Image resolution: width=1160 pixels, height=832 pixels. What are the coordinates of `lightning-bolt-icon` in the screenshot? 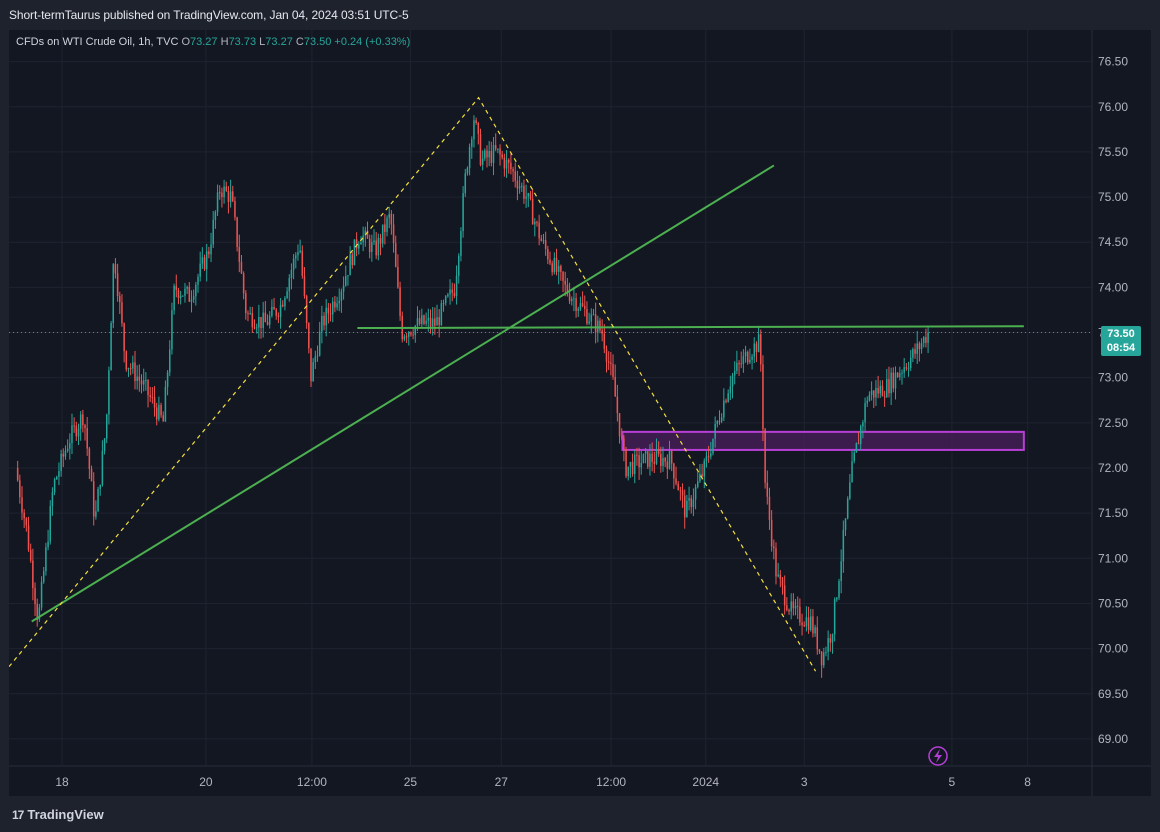 It's located at (938, 756).